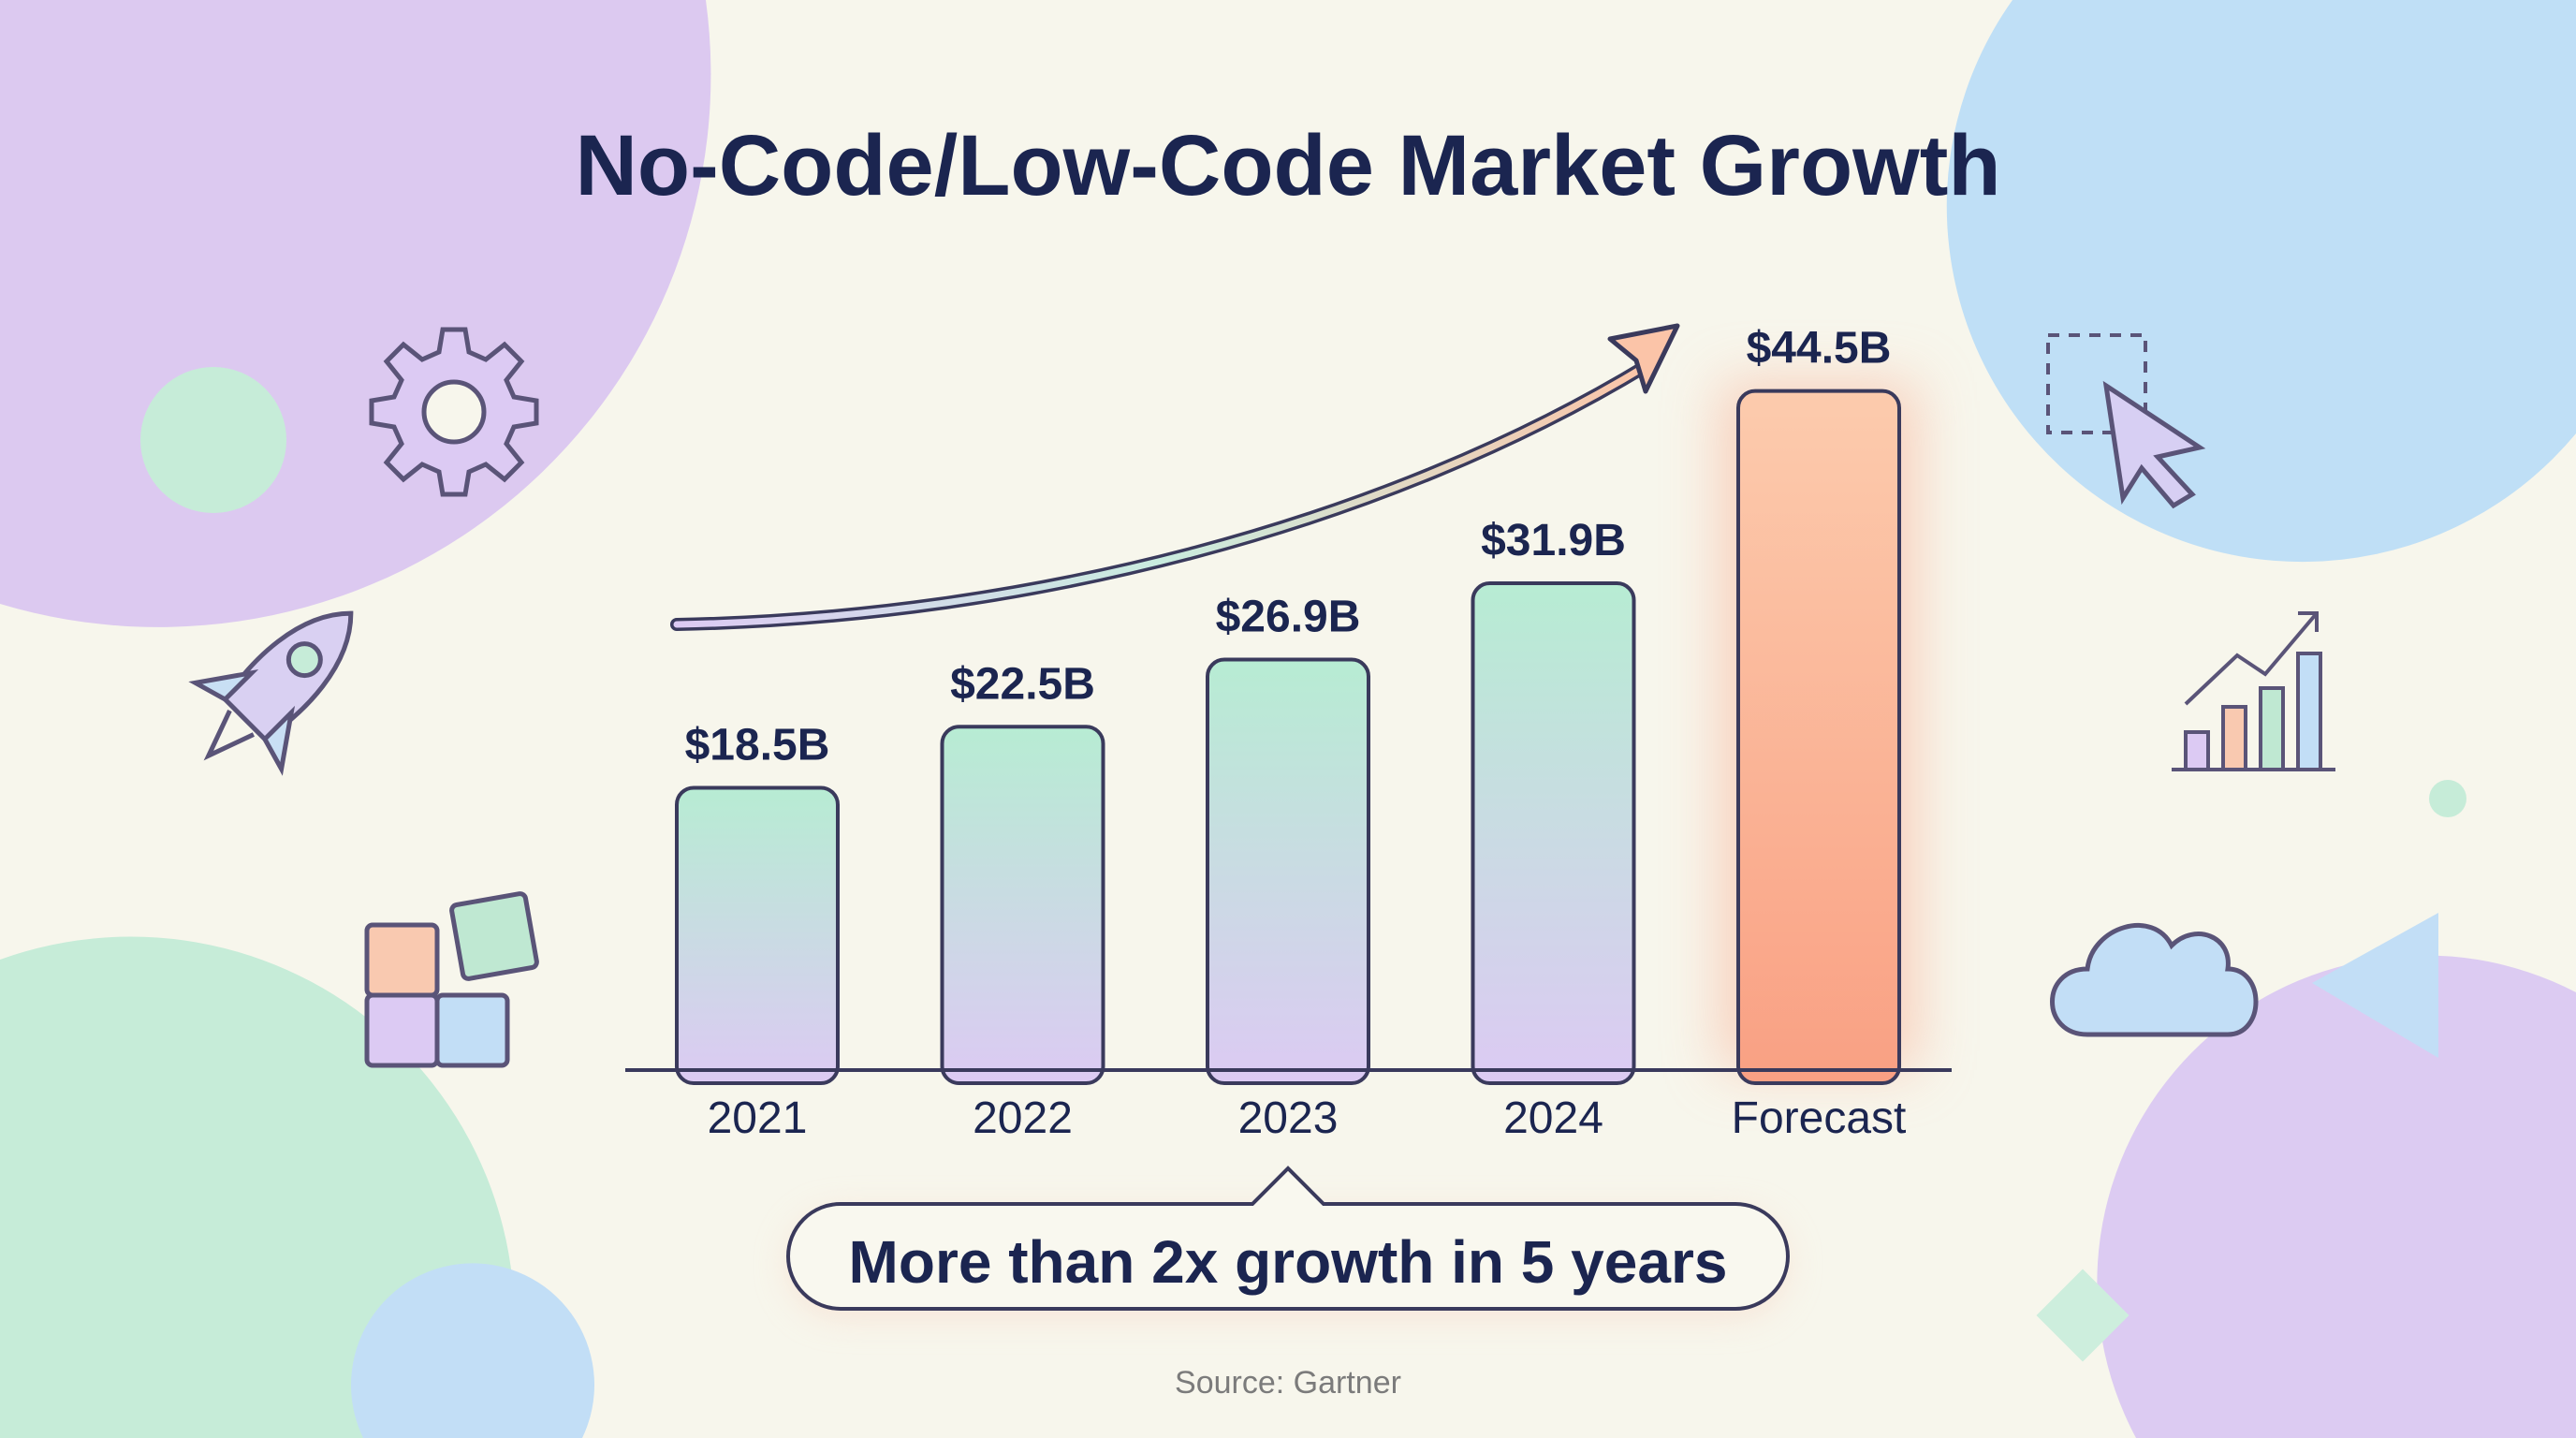  What do you see at coordinates (472, 1350) in the screenshot?
I see `blob-blue-bottom-left` at bounding box center [472, 1350].